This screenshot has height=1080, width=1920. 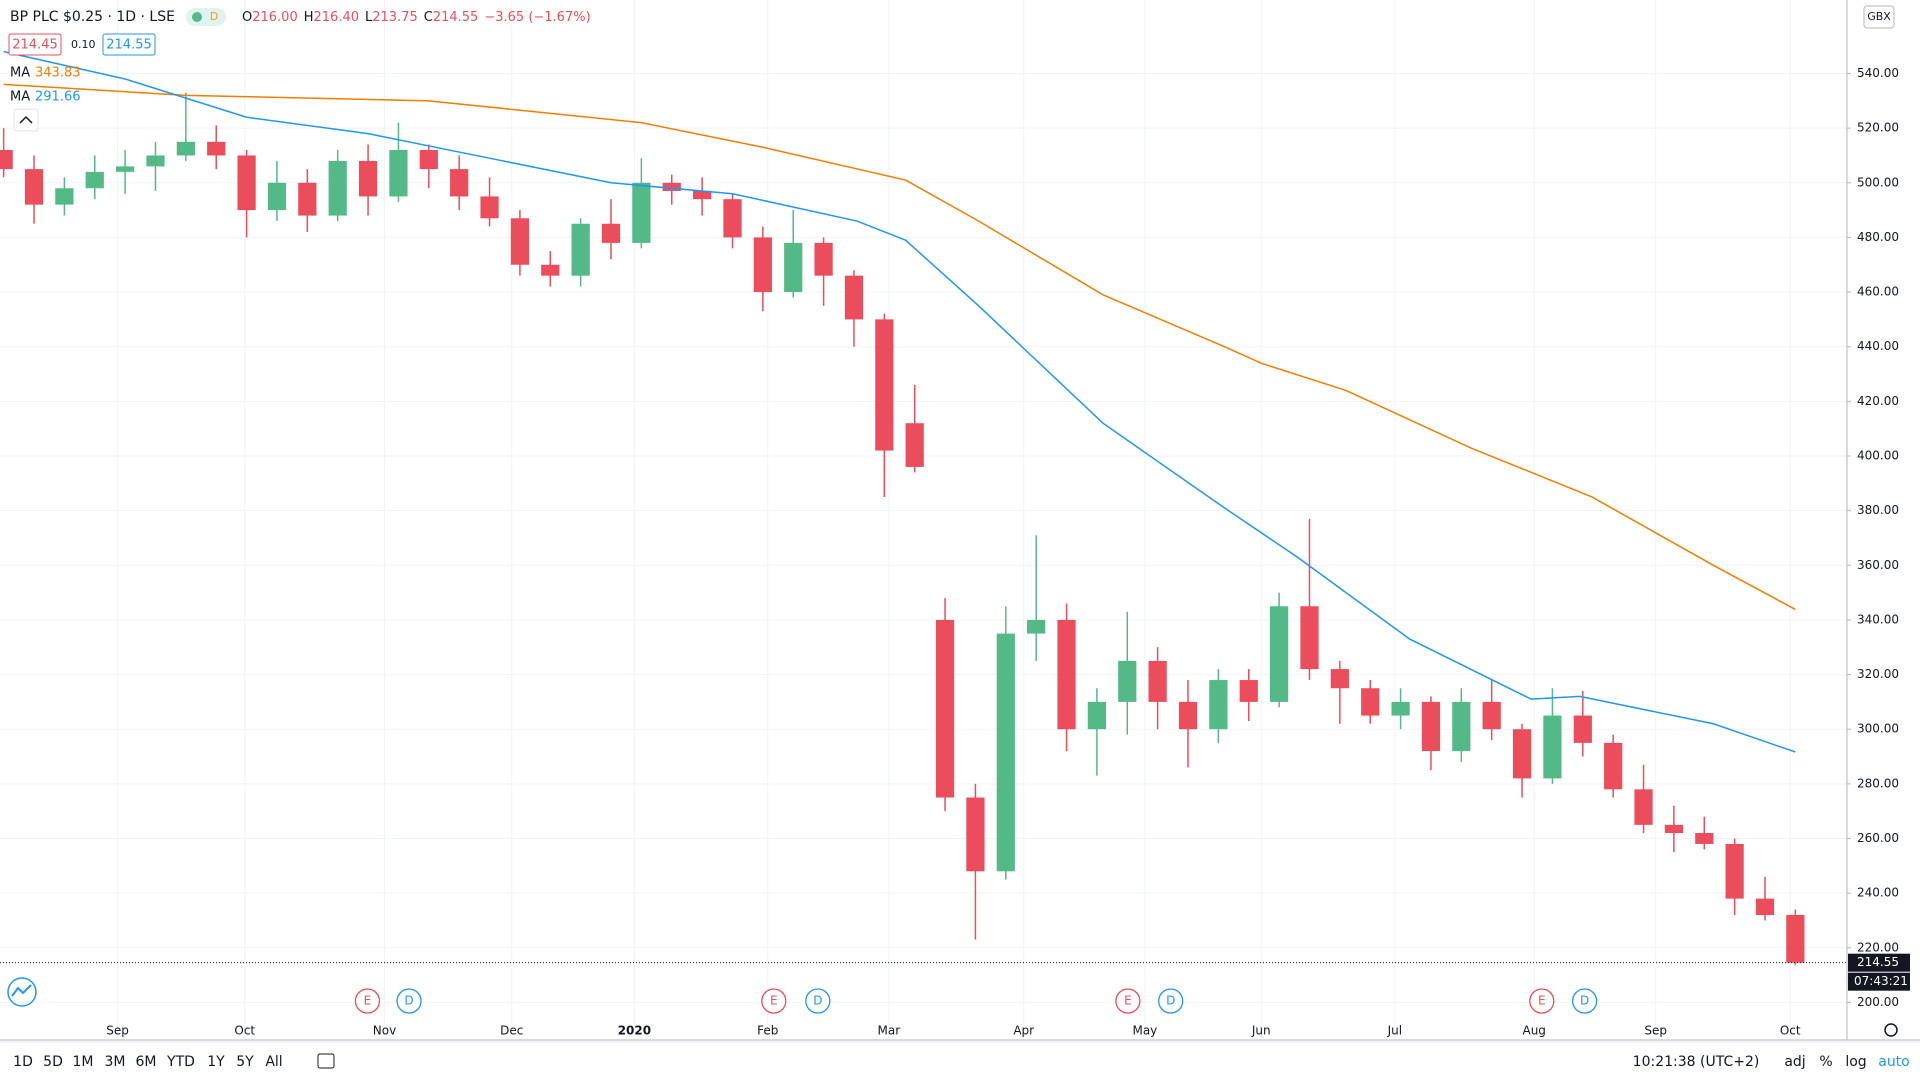 I want to click on ask-label: 214.55, so click(x=129, y=45).